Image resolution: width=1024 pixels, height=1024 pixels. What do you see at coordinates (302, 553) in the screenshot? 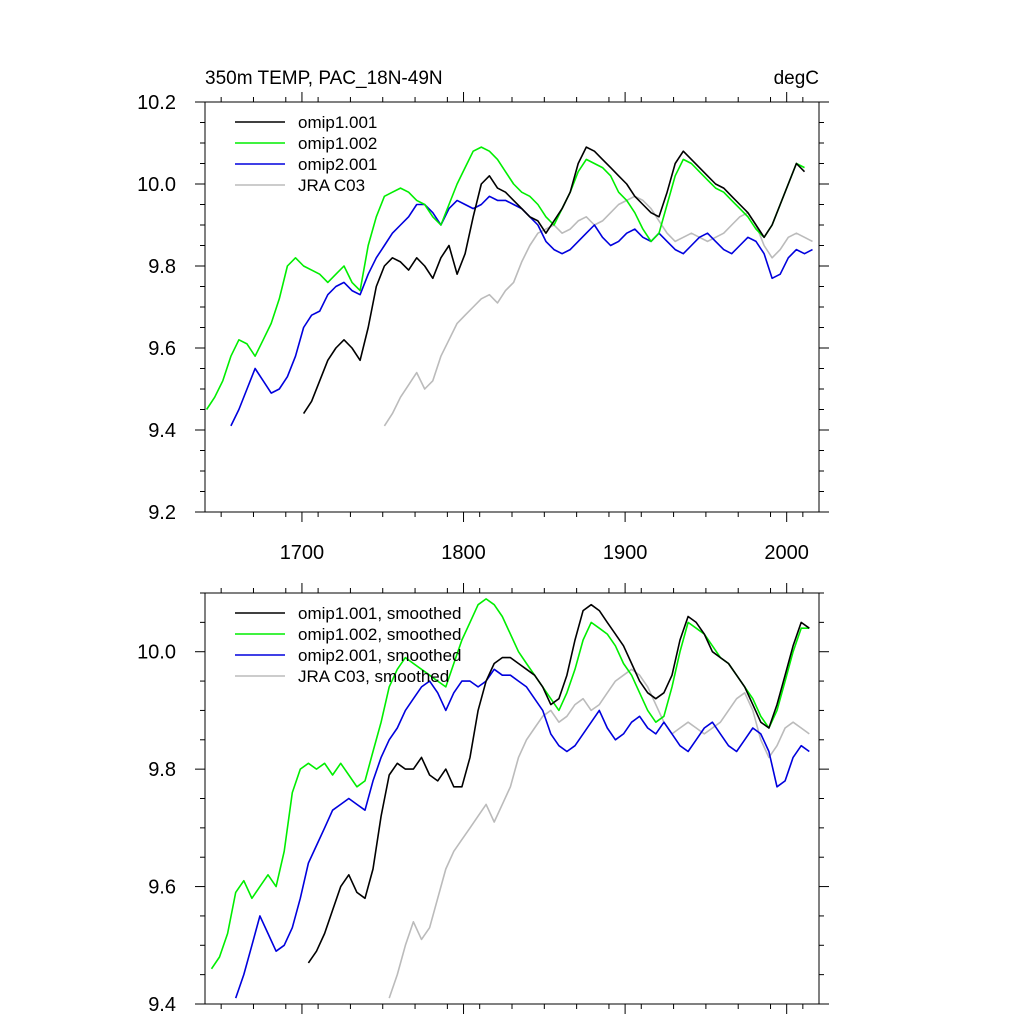
I see `x-tick-label: 1700` at bounding box center [302, 553].